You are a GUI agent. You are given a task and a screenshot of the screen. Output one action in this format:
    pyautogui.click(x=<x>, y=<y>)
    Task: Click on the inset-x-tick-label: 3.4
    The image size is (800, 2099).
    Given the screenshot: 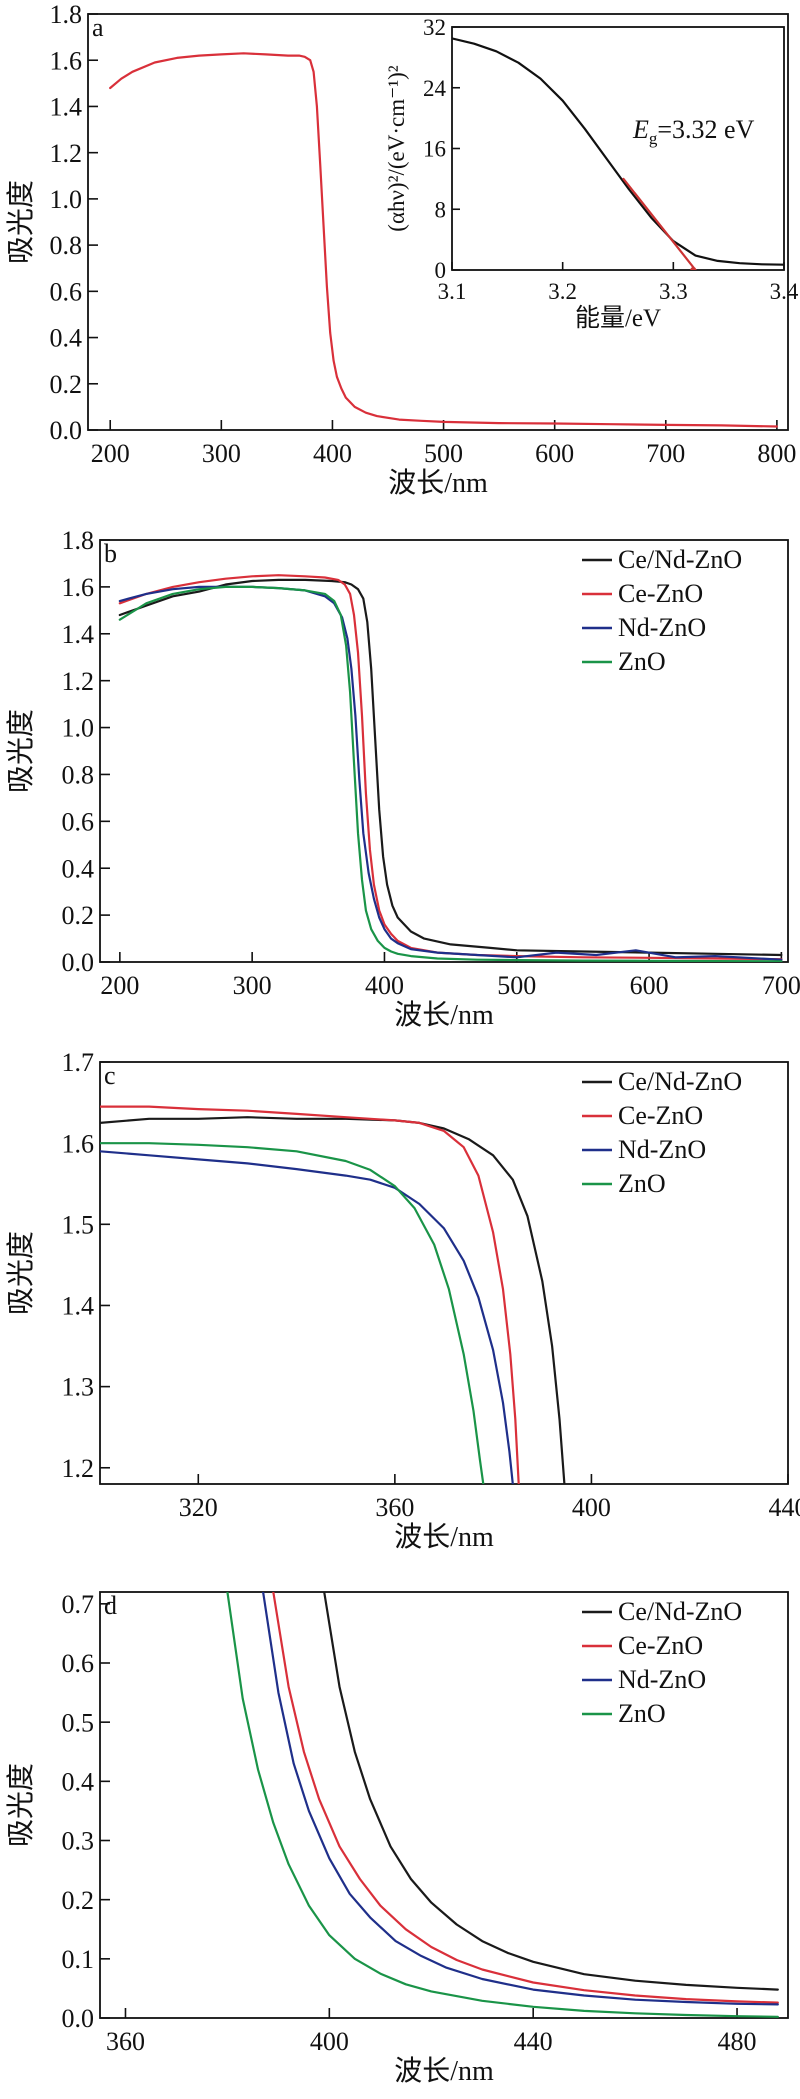 What is the action you would take?
    pyautogui.click(x=784, y=291)
    